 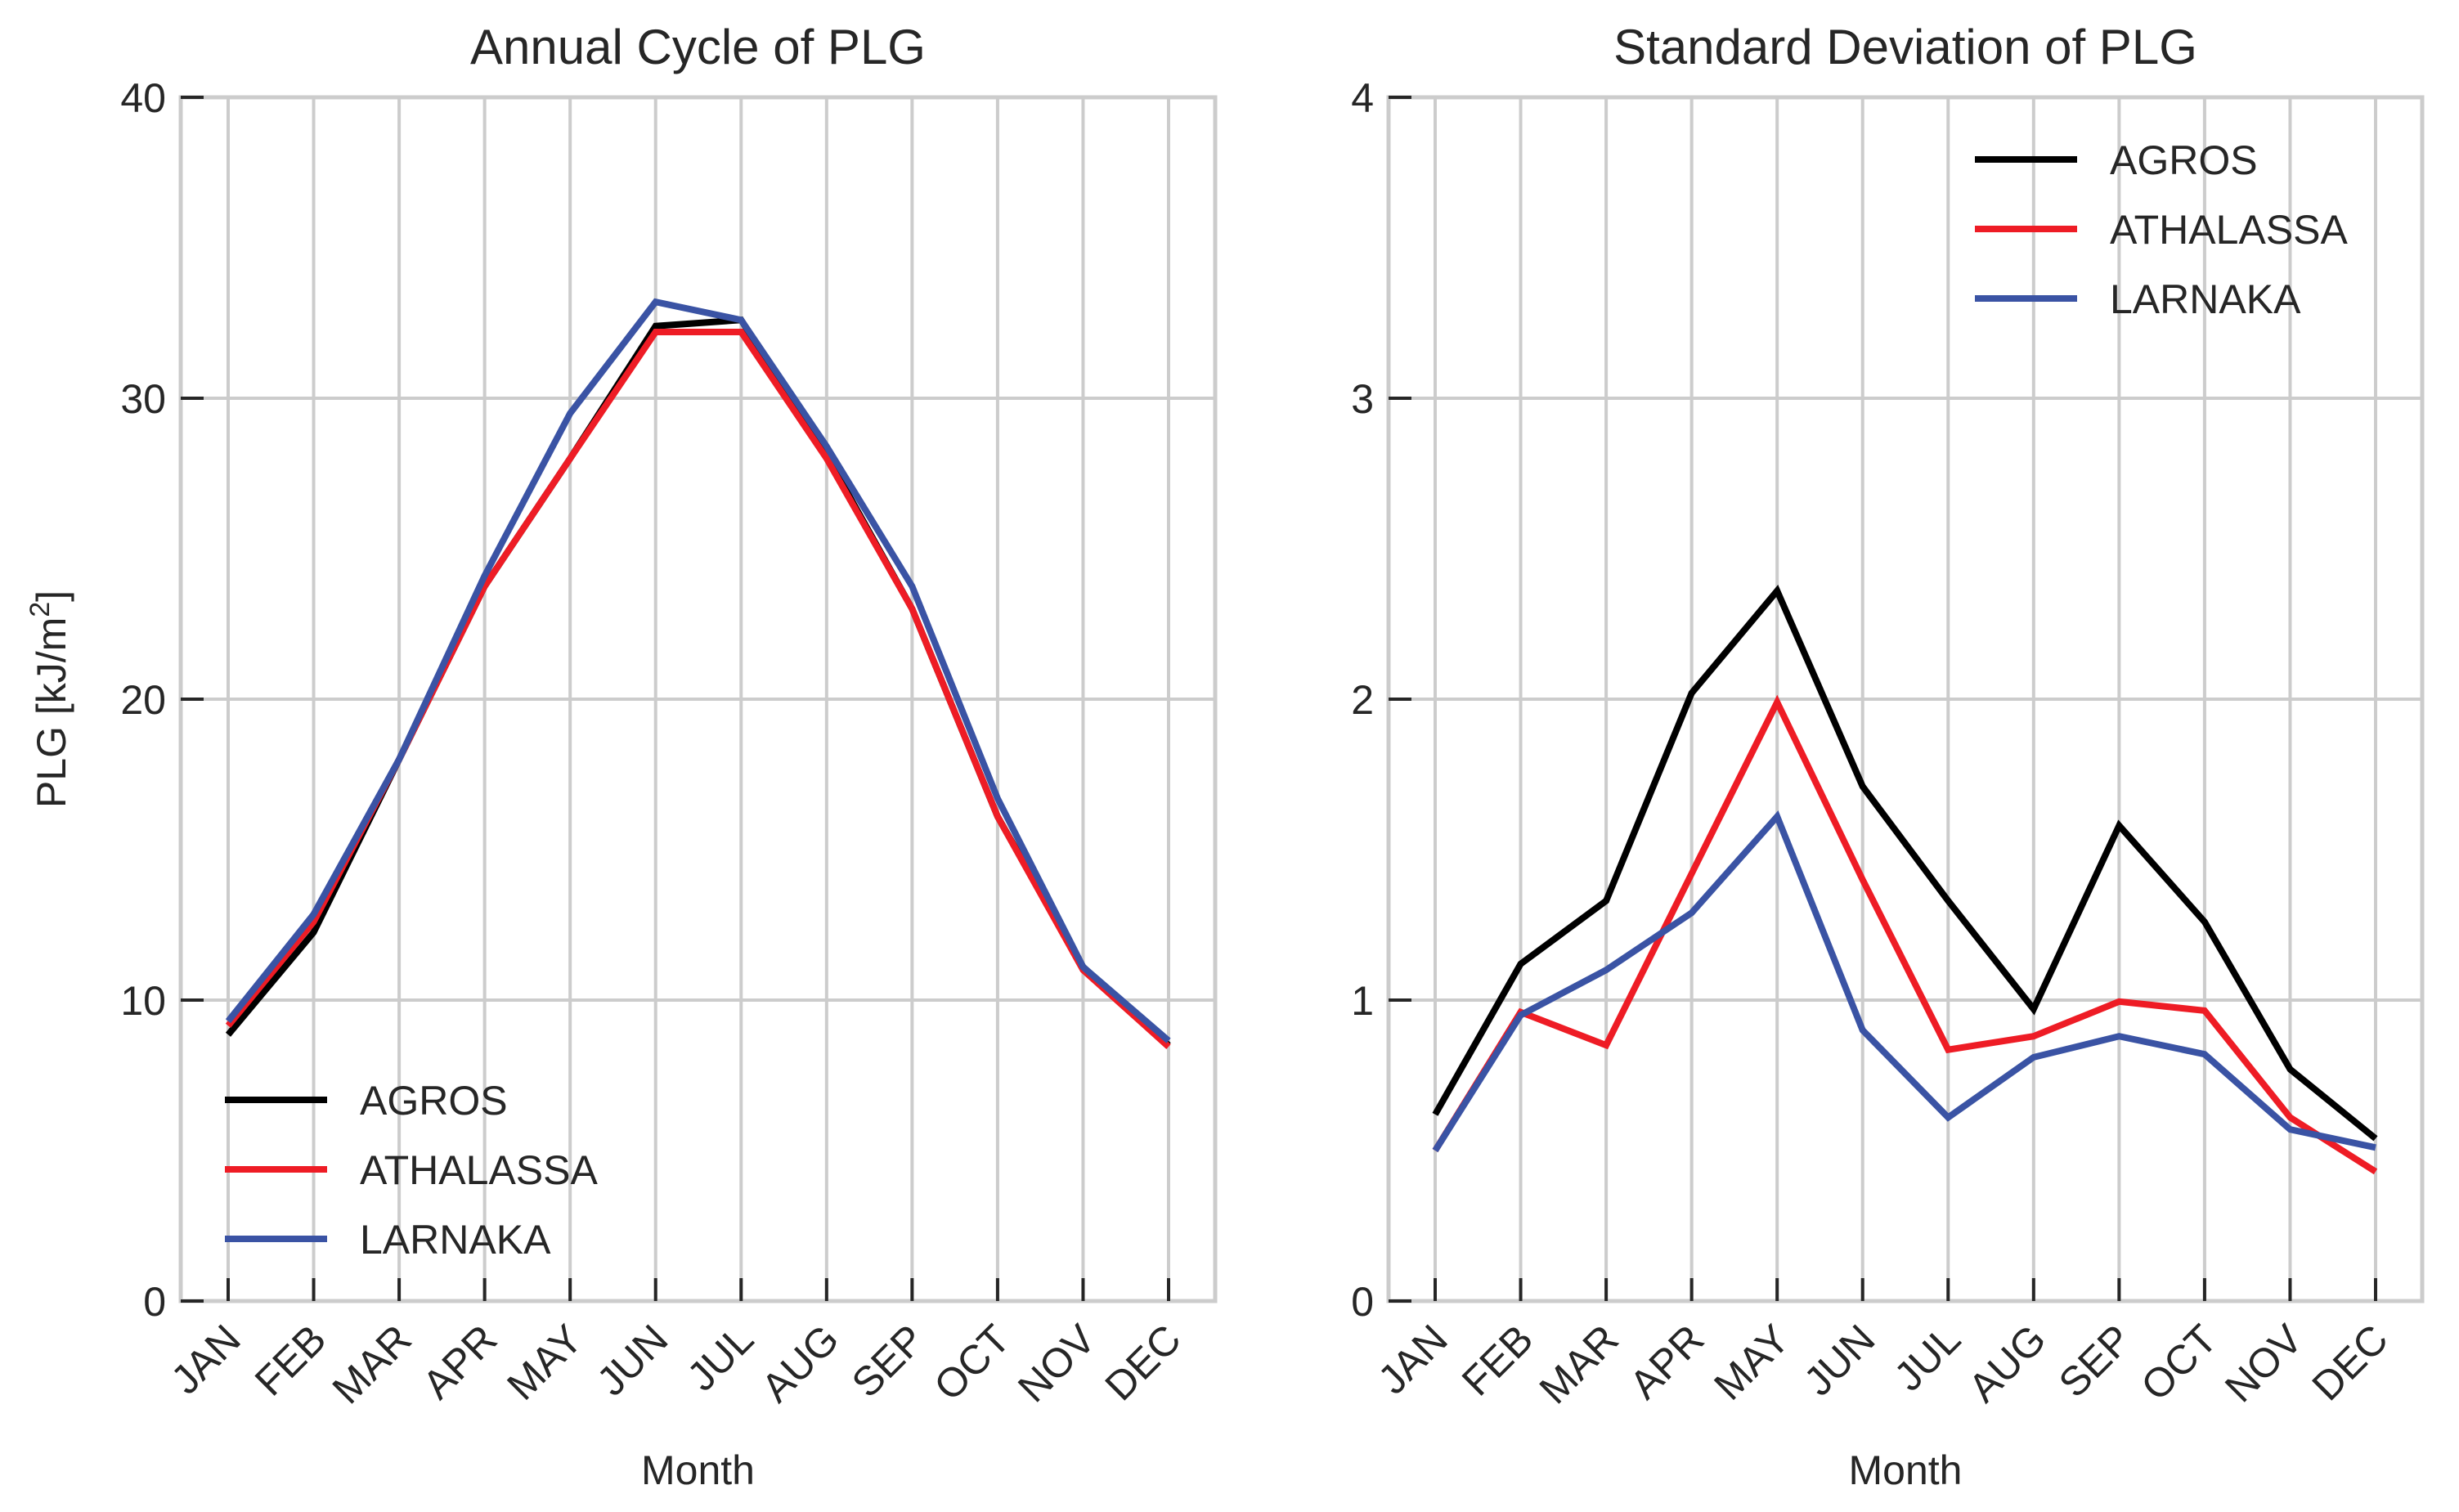 What do you see at coordinates (1362, 399) in the screenshot?
I see `y-tick-label: 3` at bounding box center [1362, 399].